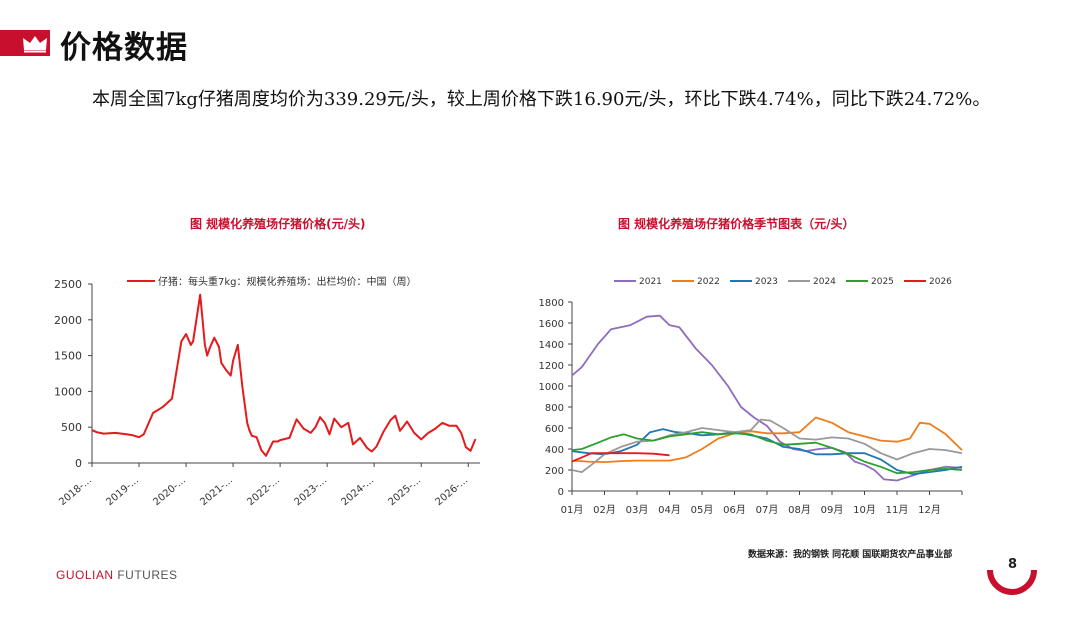 The image size is (1080, 627). I want to click on chart2-x-tick-label: 11月, so click(897, 510).